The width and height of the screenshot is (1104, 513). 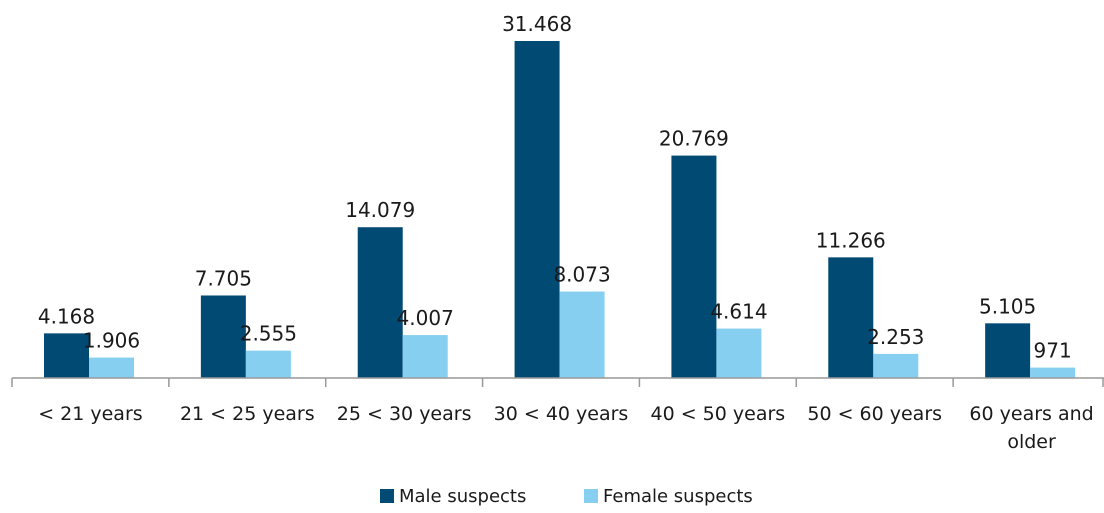 I want to click on x-tick-label-0: < 21 years, so click(x=90, y=414).